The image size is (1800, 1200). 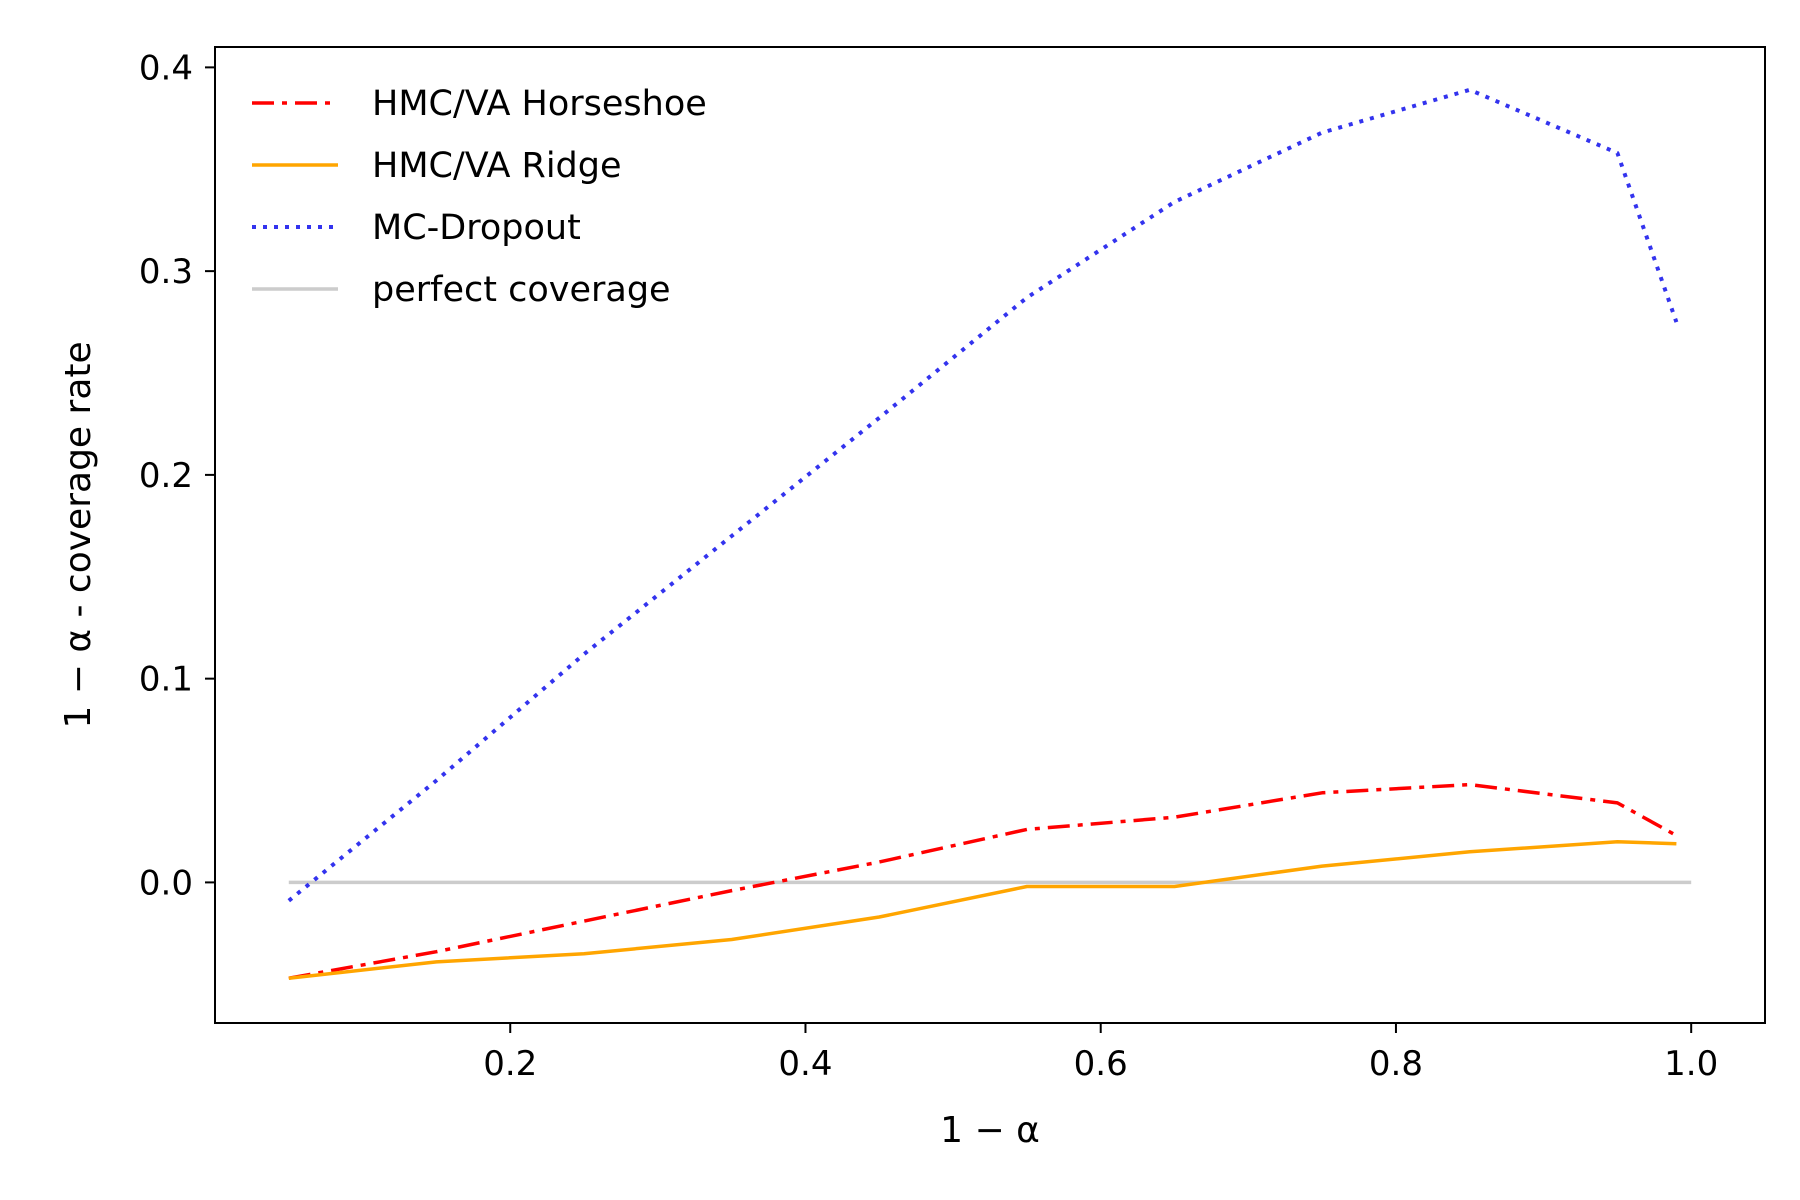 I want to click on legend-label: perfect coverage, so click(x=521, y=290).